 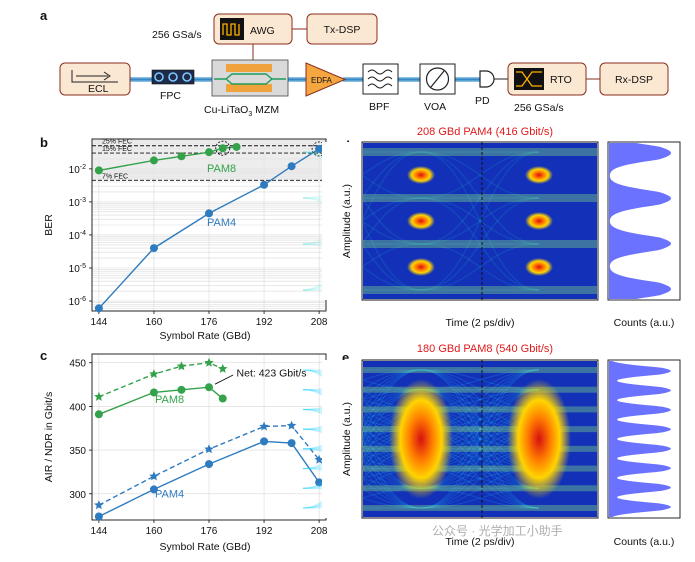 I want to click on ber-ylabel: BER, so click(x=49, y=225).